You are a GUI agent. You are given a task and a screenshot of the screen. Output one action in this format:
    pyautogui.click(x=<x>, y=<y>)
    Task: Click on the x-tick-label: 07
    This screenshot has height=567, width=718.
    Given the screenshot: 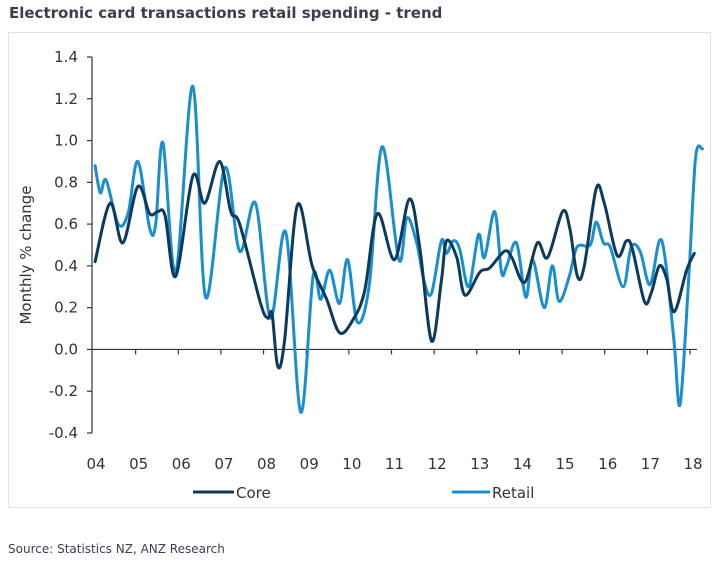 What is the action you would take?
    pyautogui.click(x=223, y=464)
    